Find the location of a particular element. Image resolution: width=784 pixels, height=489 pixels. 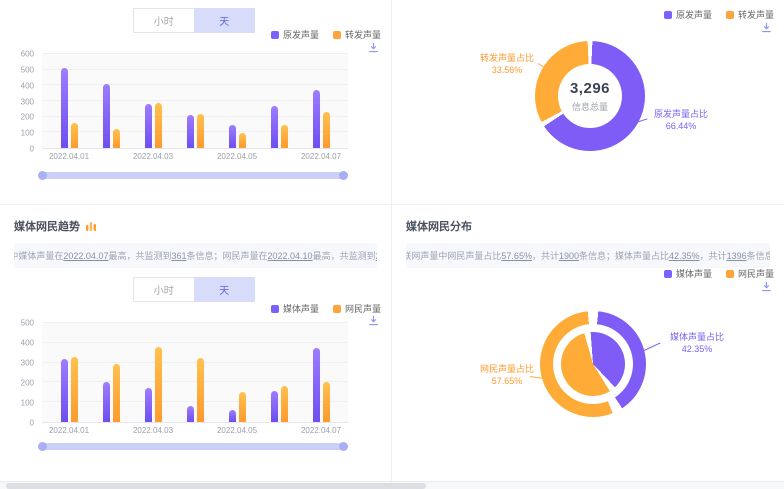

slice-label-value: 33.56% is located at coordinates (507, 70).